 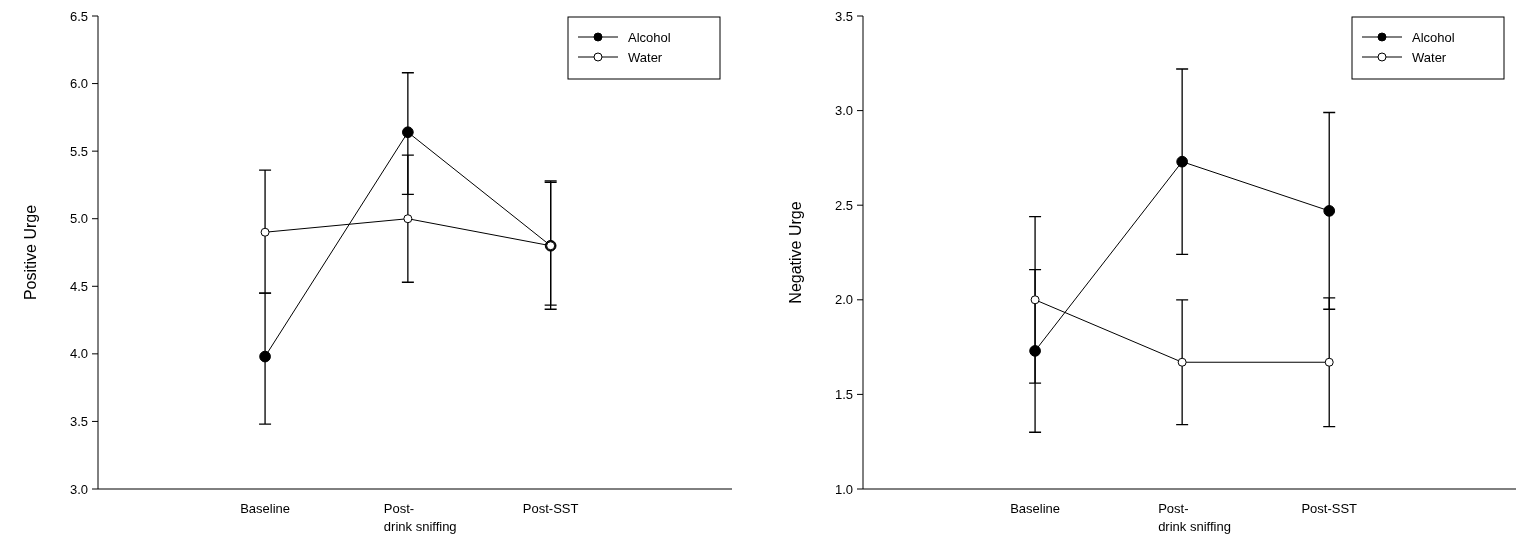 I want to click on y-tick-label: 6.0, so click(x=78, y=84).